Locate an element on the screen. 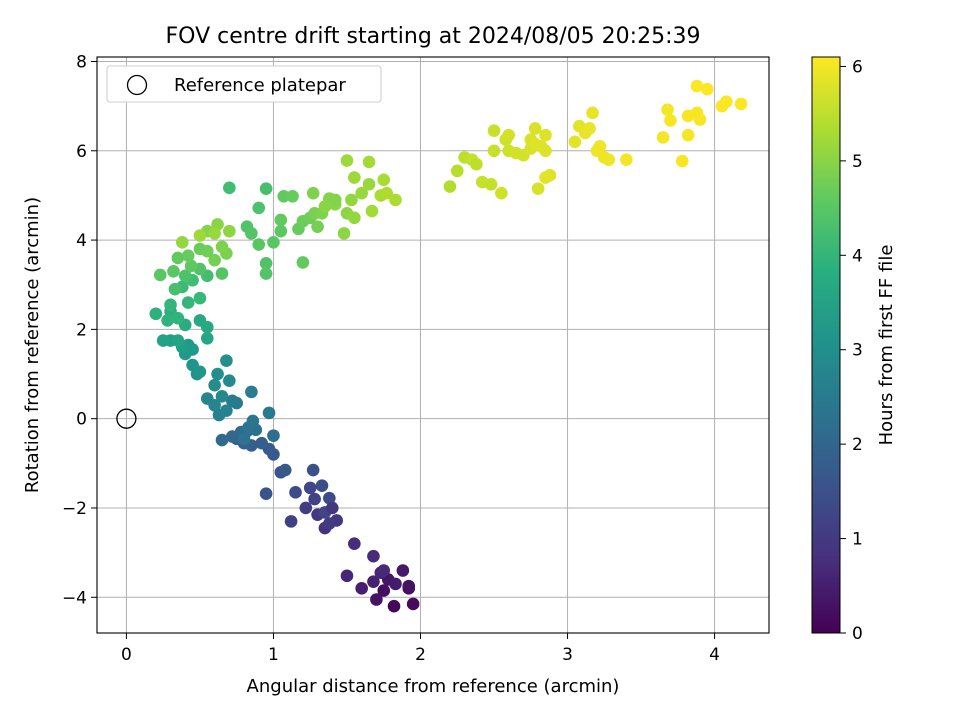  reference-platepar-marker is located at coordinates (126, 418).